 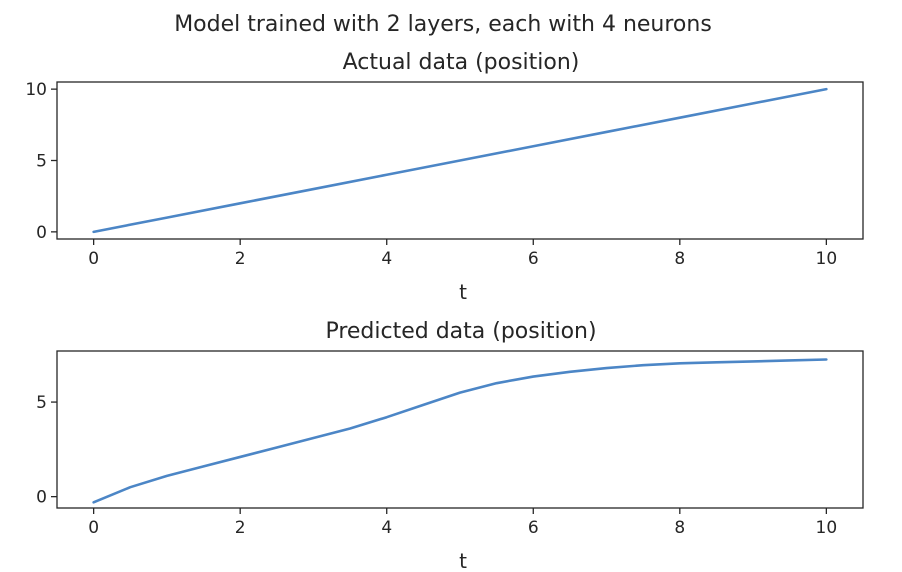 I want to click on subplot-title: Actual data (position), so click(x=461, y=62).